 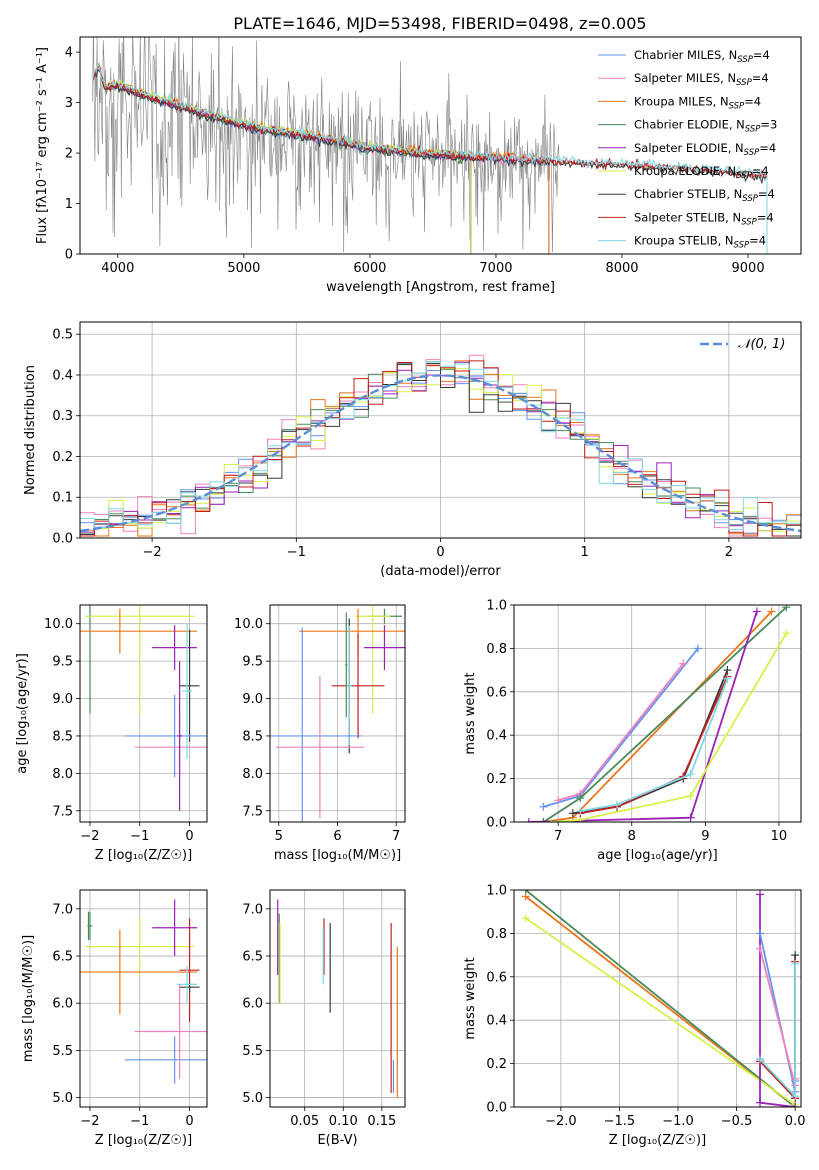 I want to click on massweight_Z-plot-area, so click(x=660, y=998).